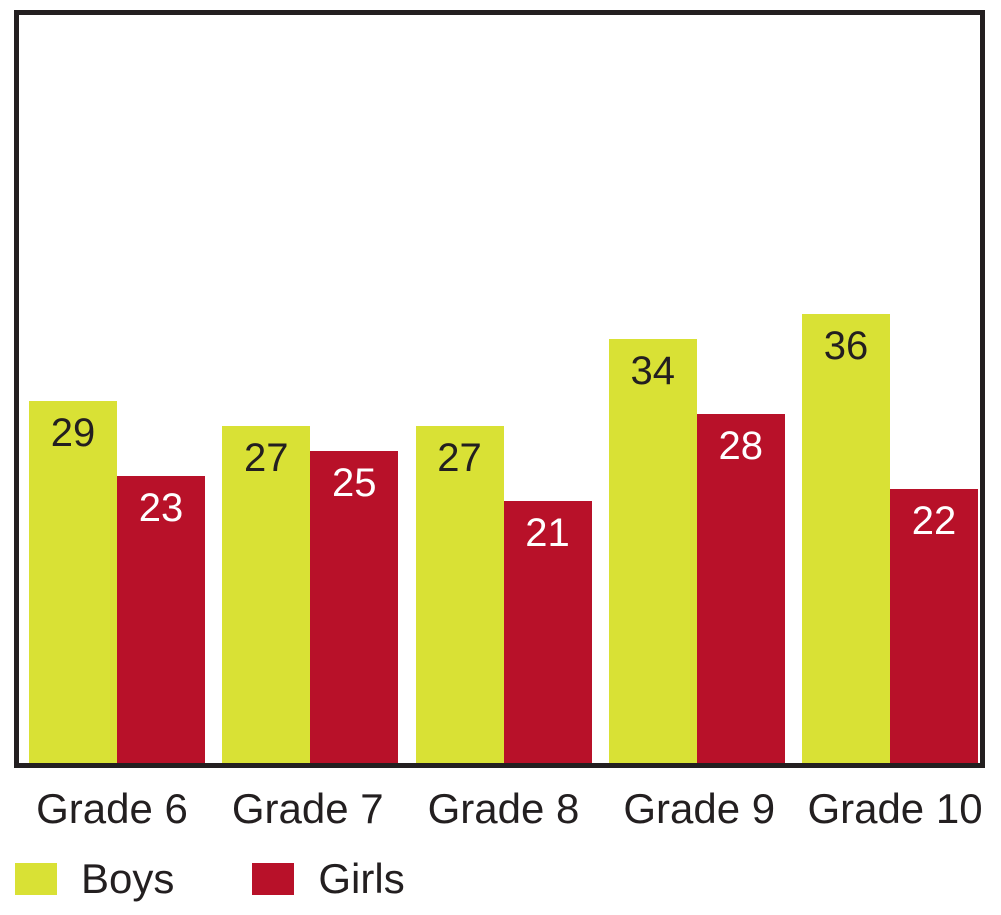  What do you see at coordinates (36, 879) in the screenshot?
I see `boys-color-swatch` at bounding box center [36, 879].